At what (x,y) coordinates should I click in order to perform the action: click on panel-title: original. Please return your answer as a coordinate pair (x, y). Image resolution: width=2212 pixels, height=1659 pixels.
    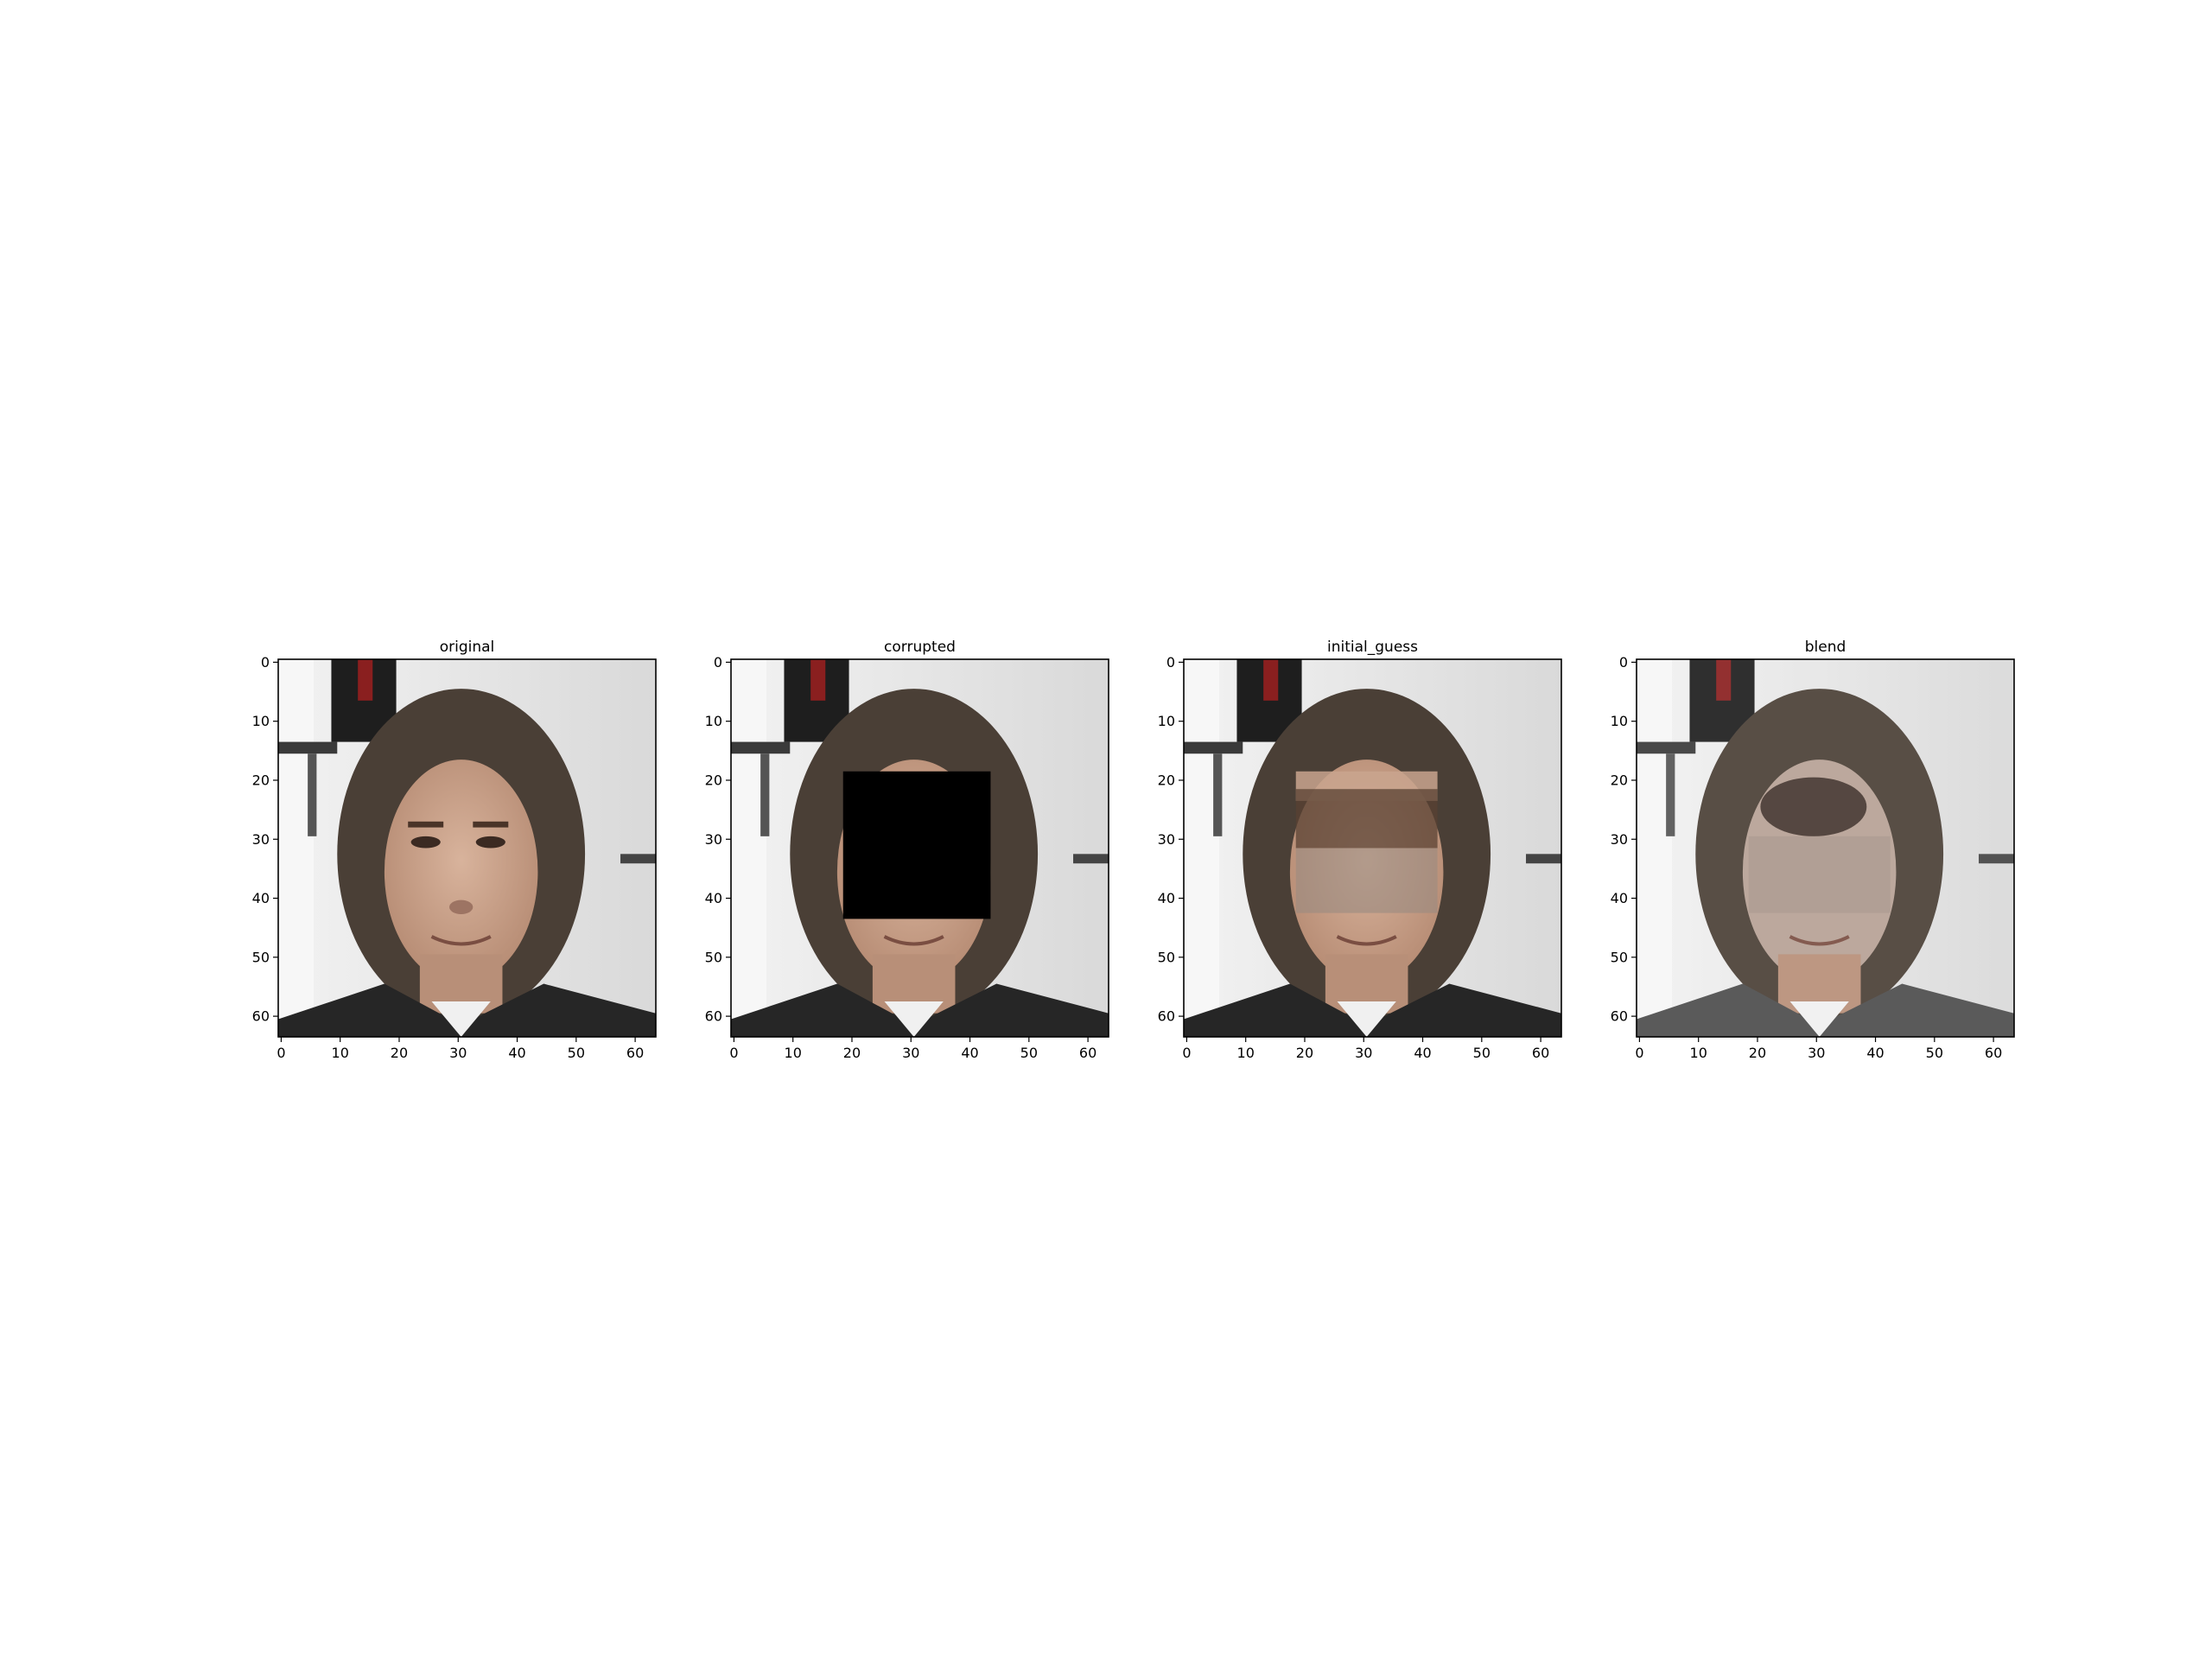
    Looking at the image, I should click on (467, 647).